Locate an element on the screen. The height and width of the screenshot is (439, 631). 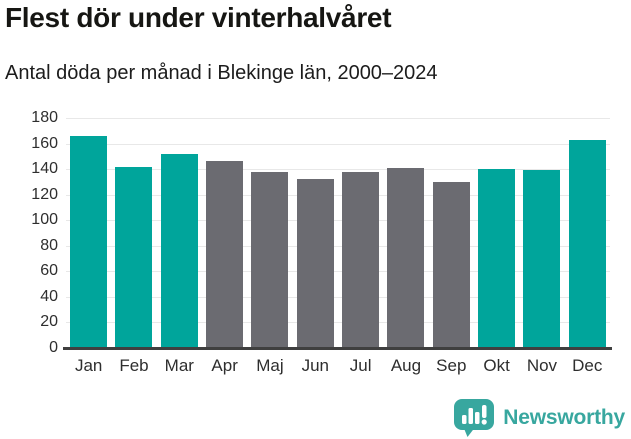
bar-Apr is located at coordinates (225, 254).